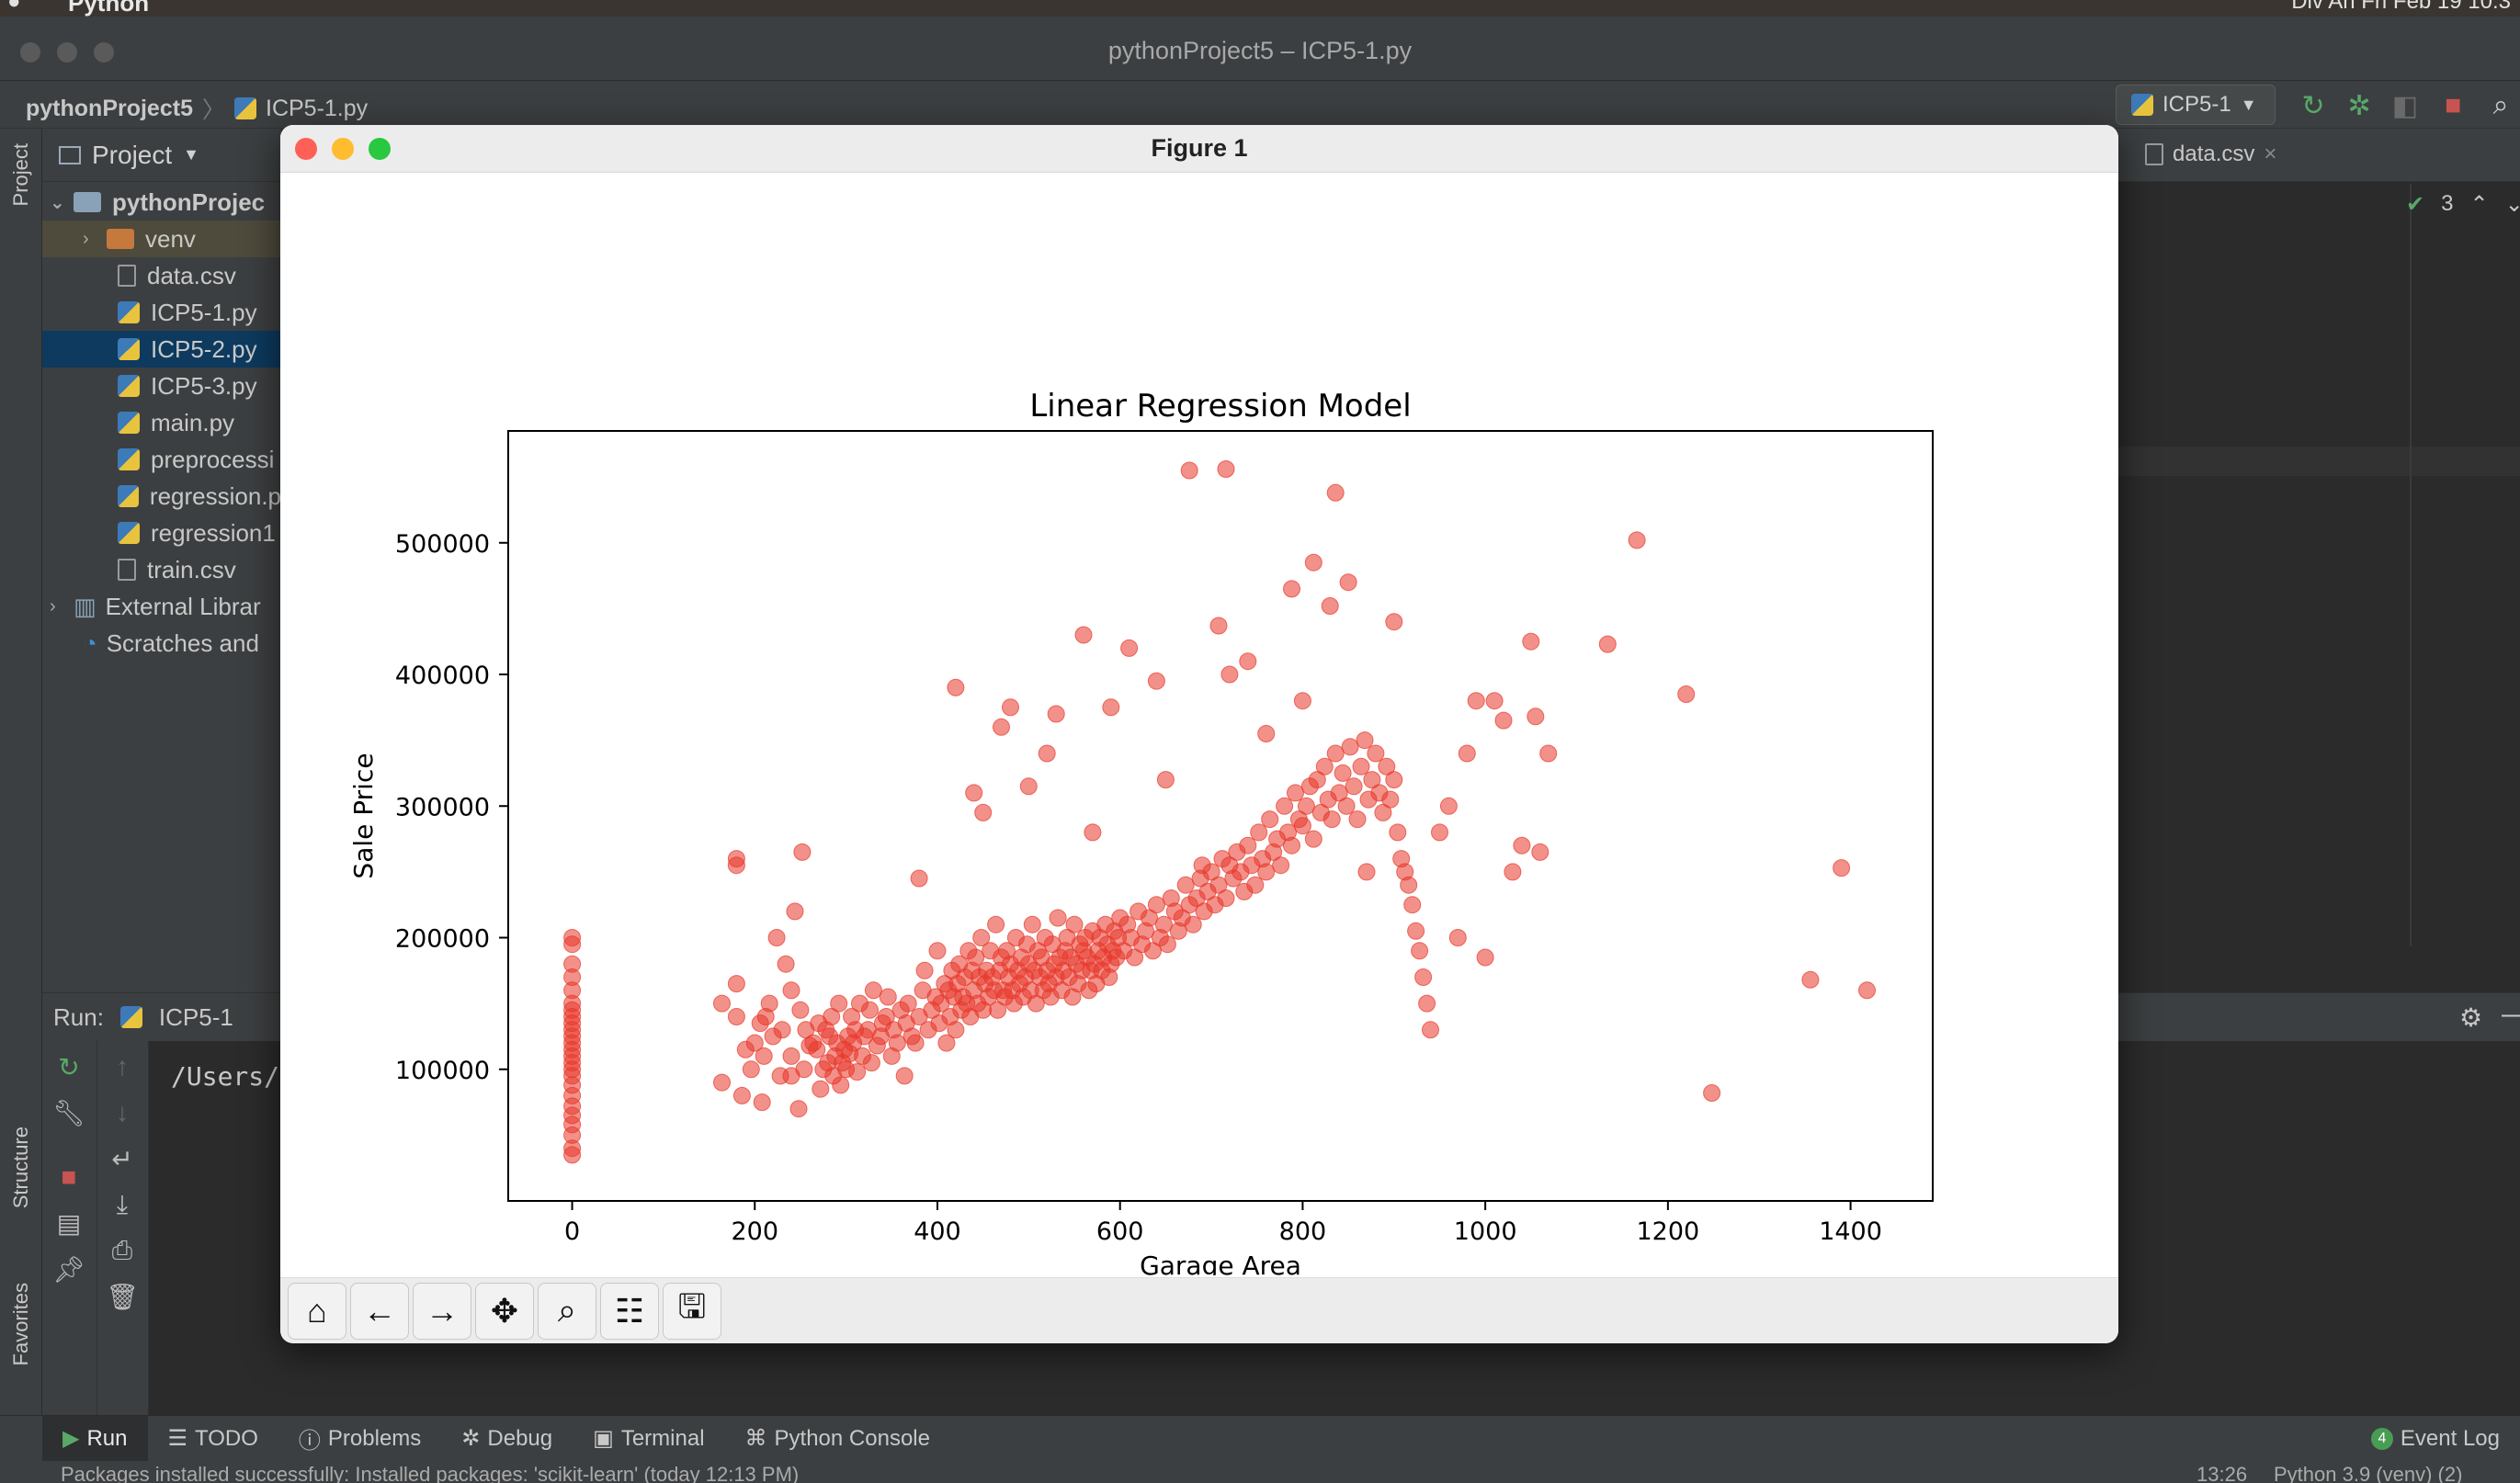 The image size is (2520, 1483). Describe the element at coordinates (129, 459) in the screenshot. I see `python-file-icon` at that location.